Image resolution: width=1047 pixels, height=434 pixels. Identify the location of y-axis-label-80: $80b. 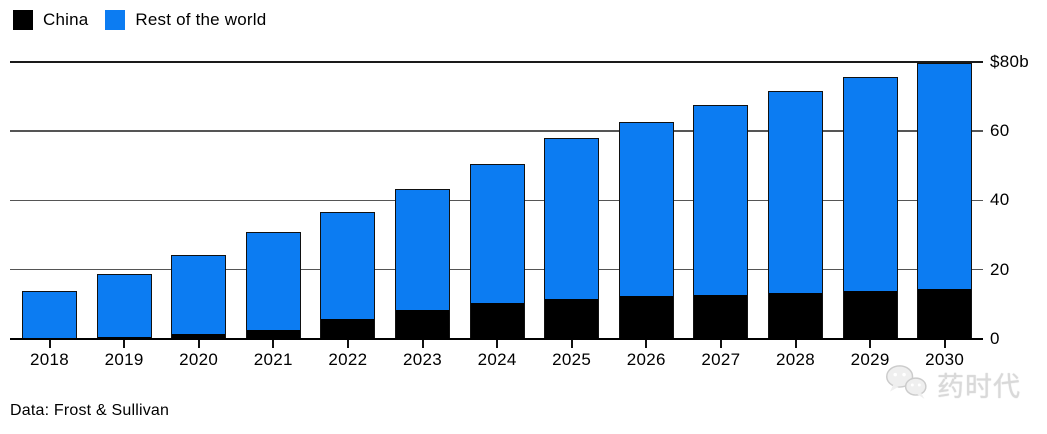
(1010, 61).